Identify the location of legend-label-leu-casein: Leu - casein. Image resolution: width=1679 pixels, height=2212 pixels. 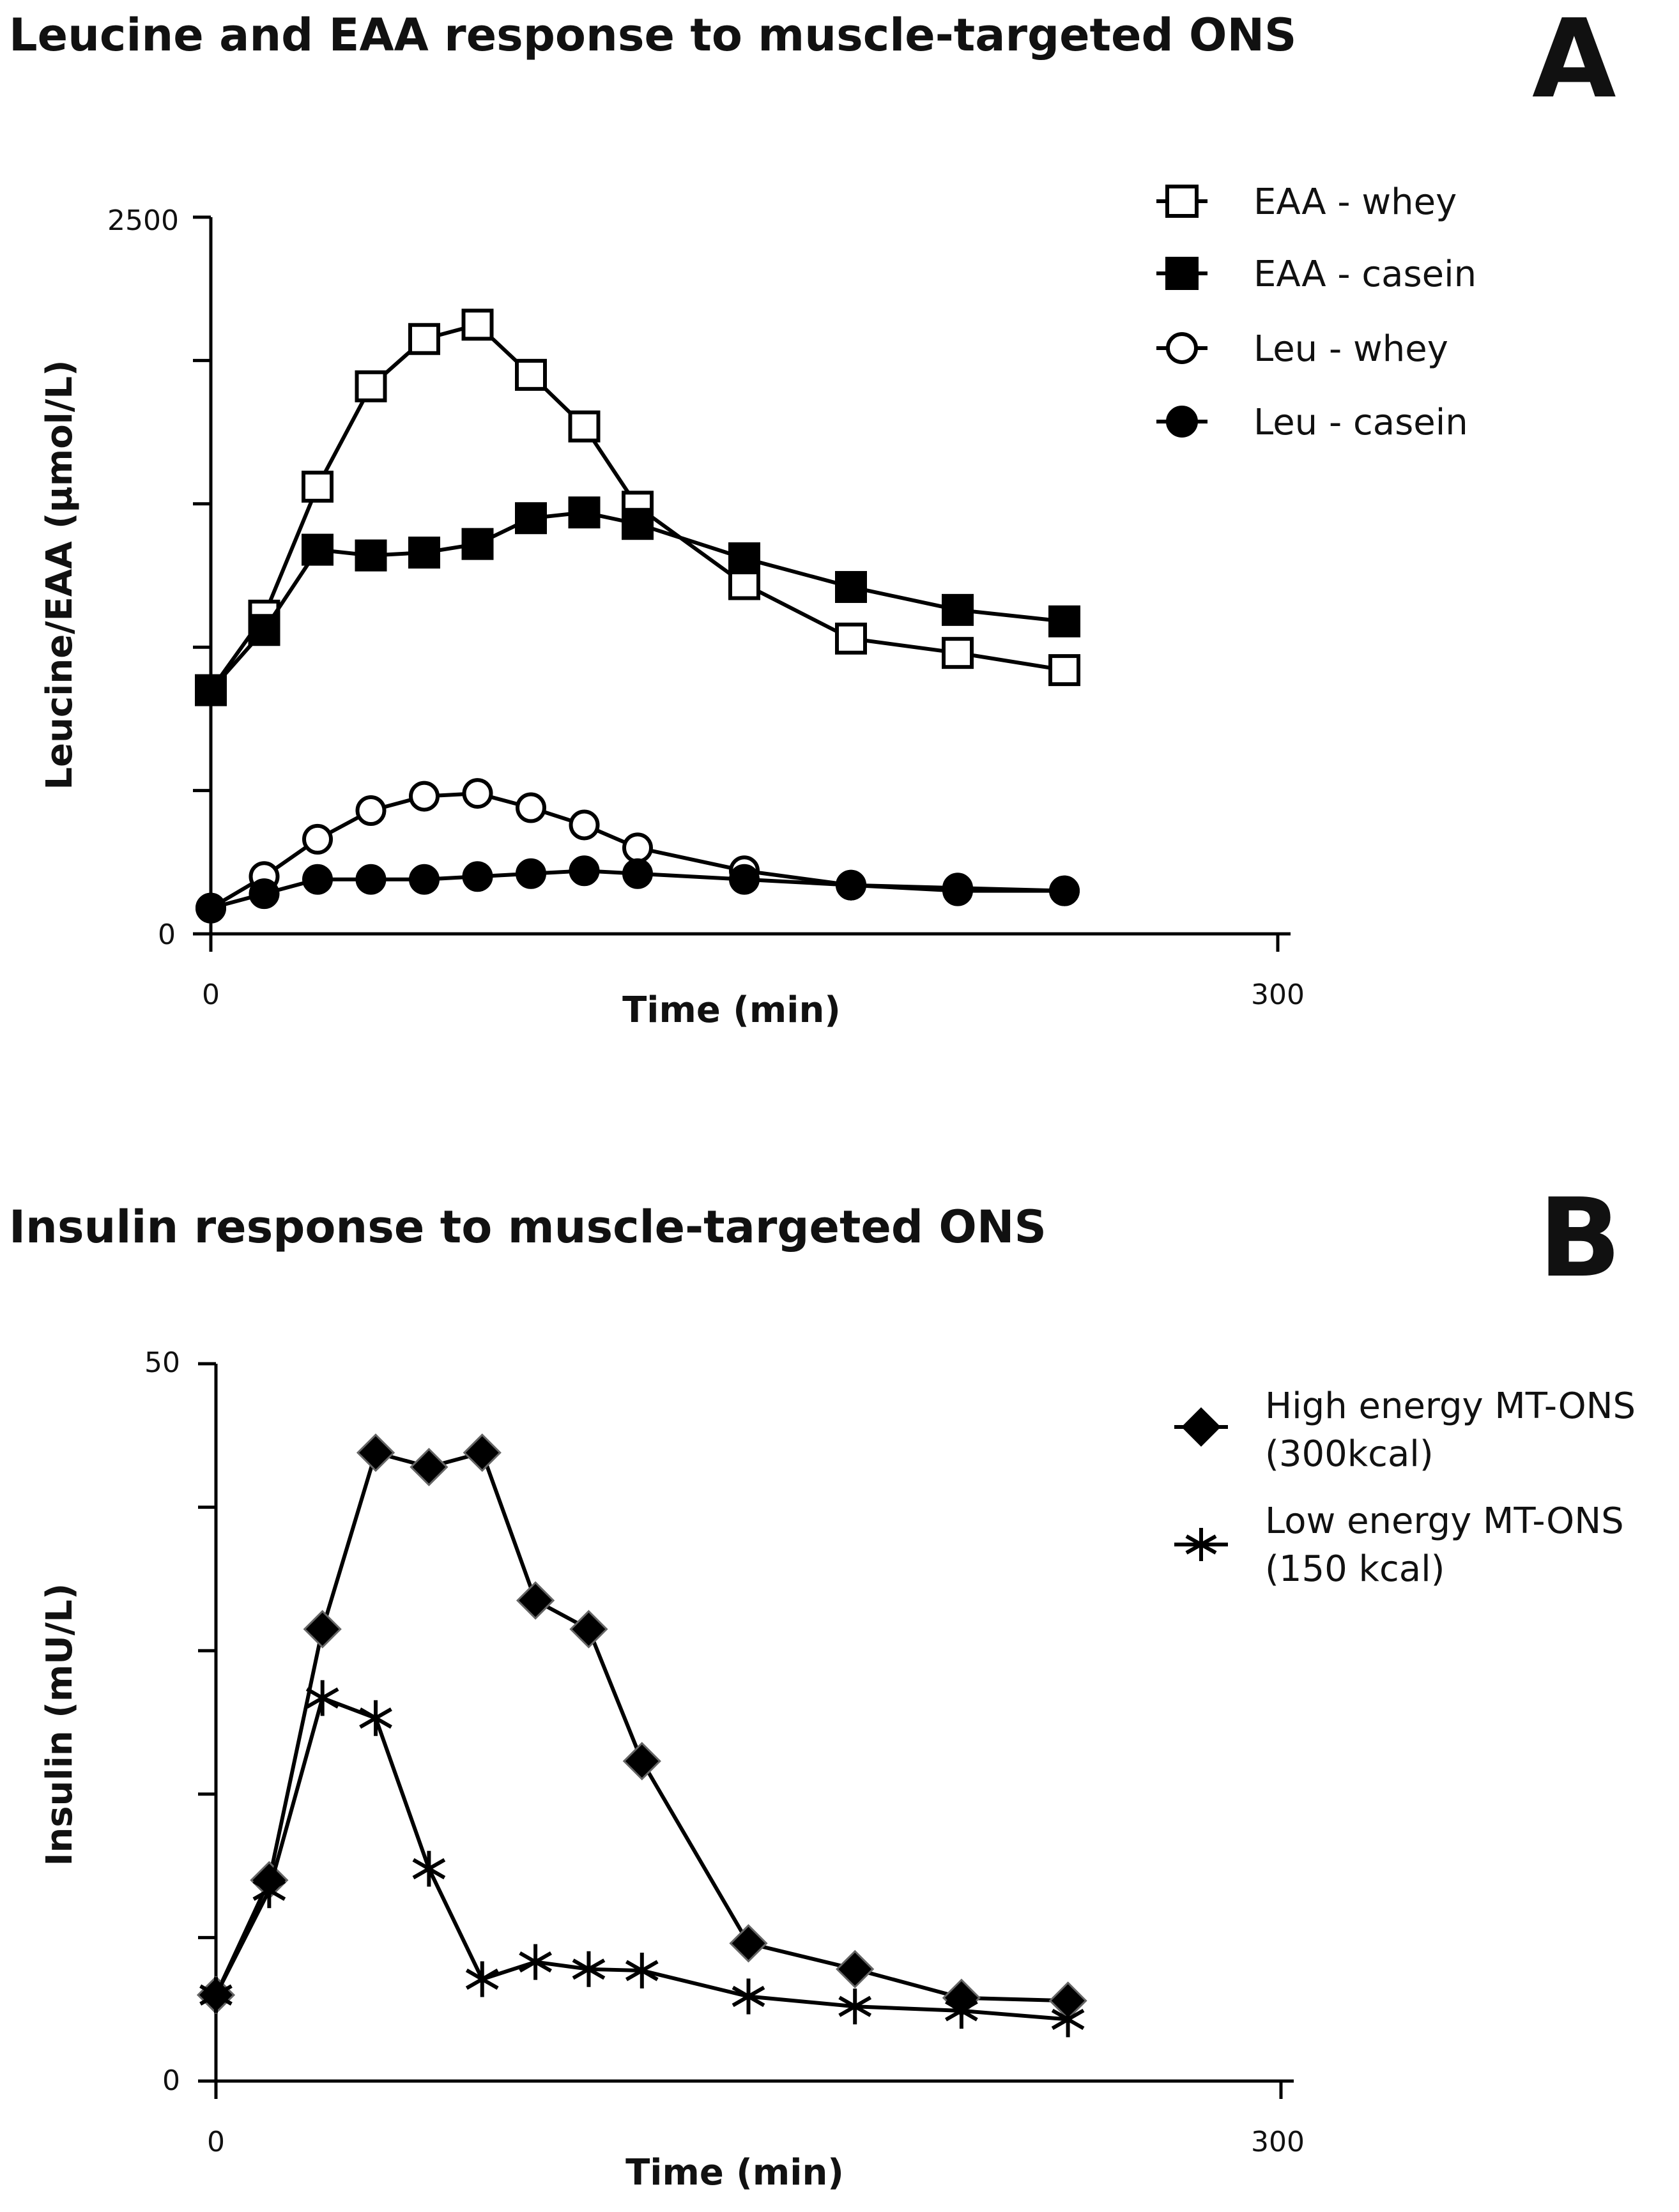
(1361, 422).